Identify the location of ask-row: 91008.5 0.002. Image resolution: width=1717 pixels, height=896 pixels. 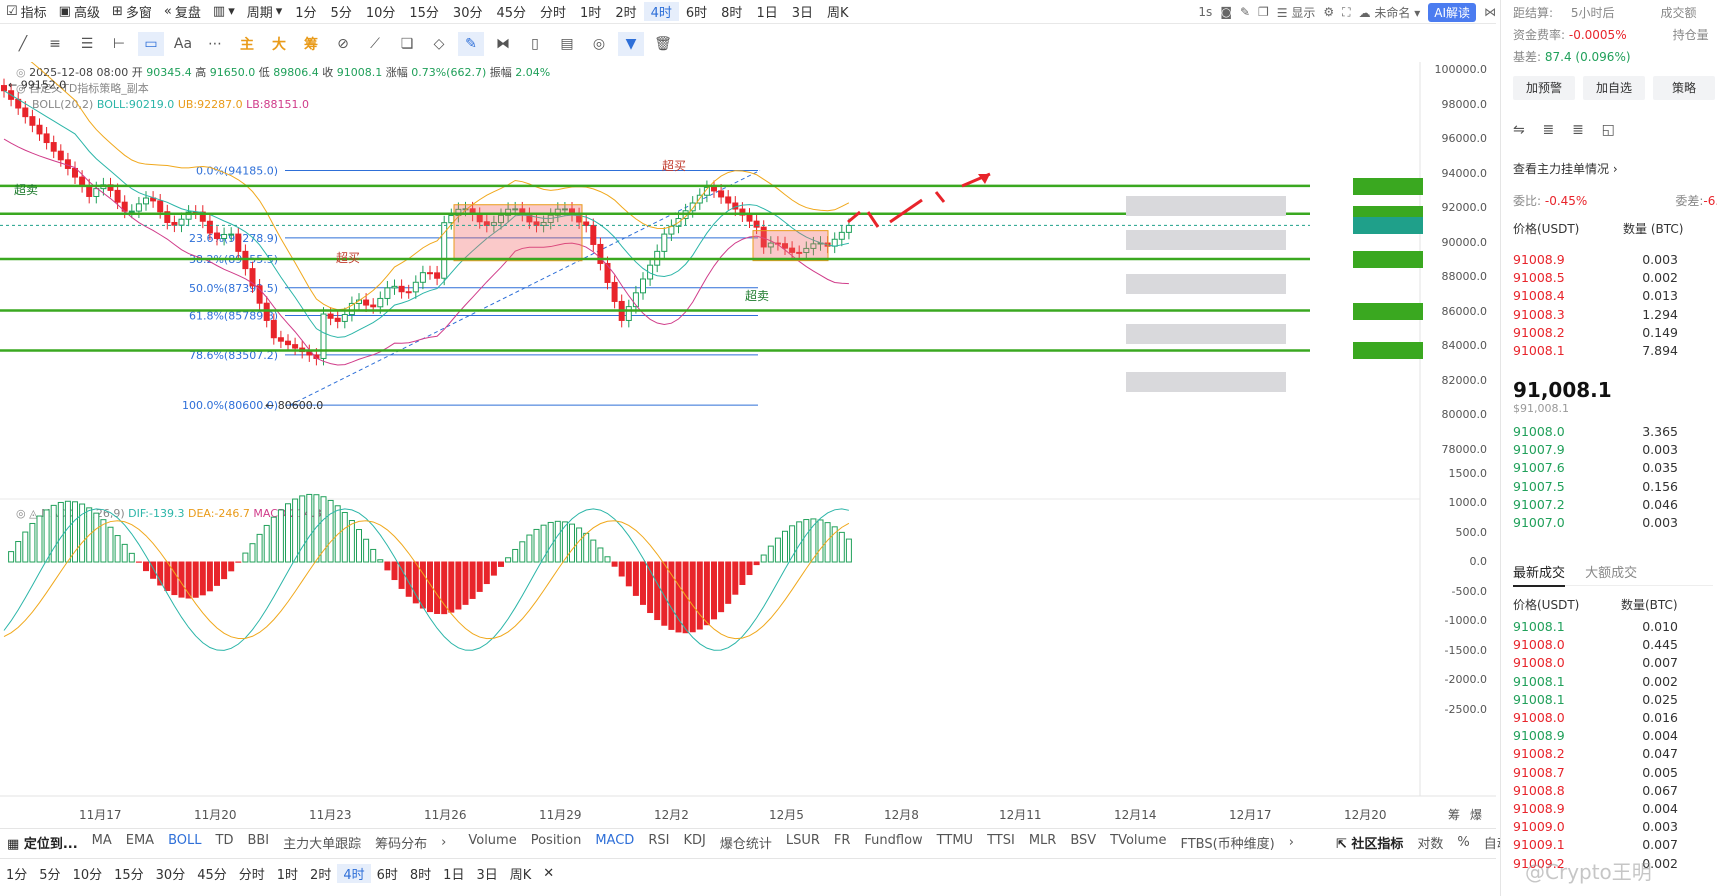
(1595, 278).